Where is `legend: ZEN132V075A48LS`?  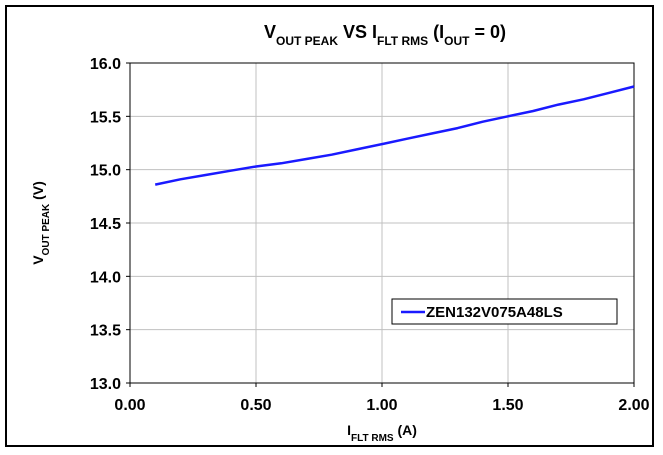
legend: ZEN132V075A48LS is located at coordinates (504, 311).